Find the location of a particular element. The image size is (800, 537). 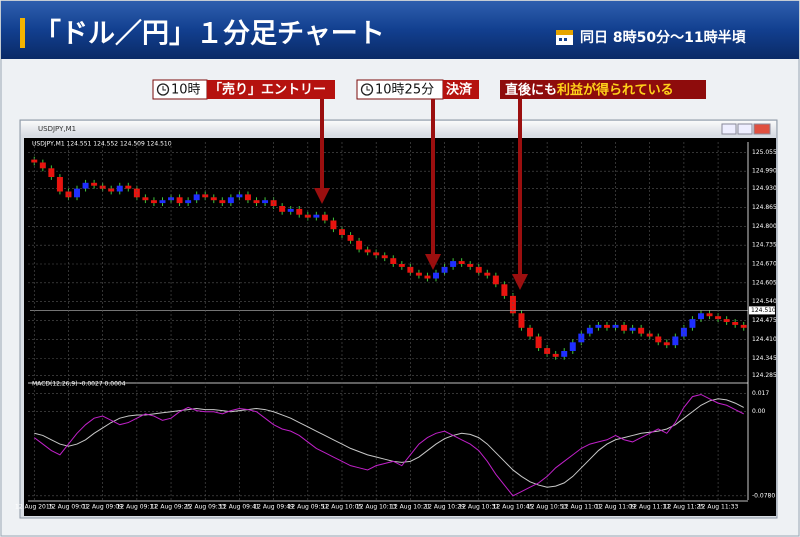

x-tick-label: 12 Aug 09:01 is located at coordinates (68, 507).